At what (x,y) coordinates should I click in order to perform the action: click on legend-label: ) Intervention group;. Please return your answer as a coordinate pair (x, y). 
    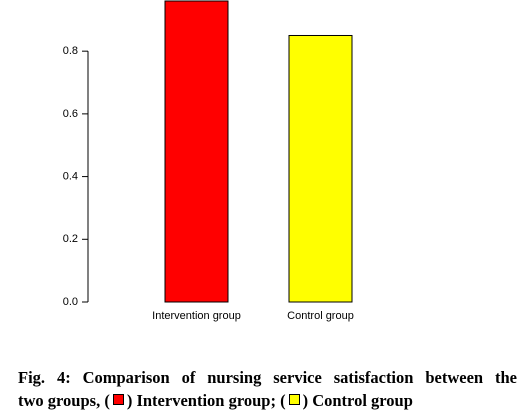
    Looking at the image, I should click on (201, 400).